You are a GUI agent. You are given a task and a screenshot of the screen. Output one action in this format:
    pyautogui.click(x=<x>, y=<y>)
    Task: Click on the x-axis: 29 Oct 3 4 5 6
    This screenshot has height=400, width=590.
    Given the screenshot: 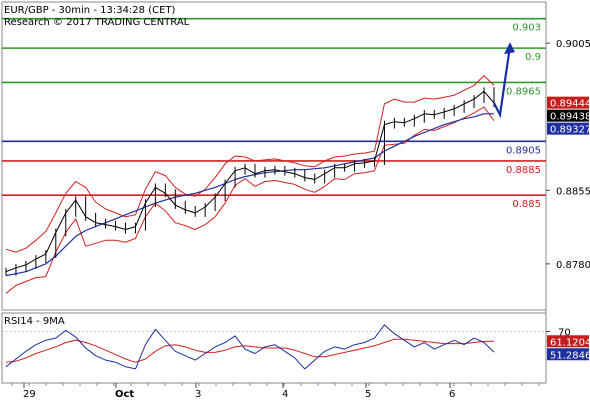 What is the action you would take?
    pyautogui.click(x=275, y=391)
    